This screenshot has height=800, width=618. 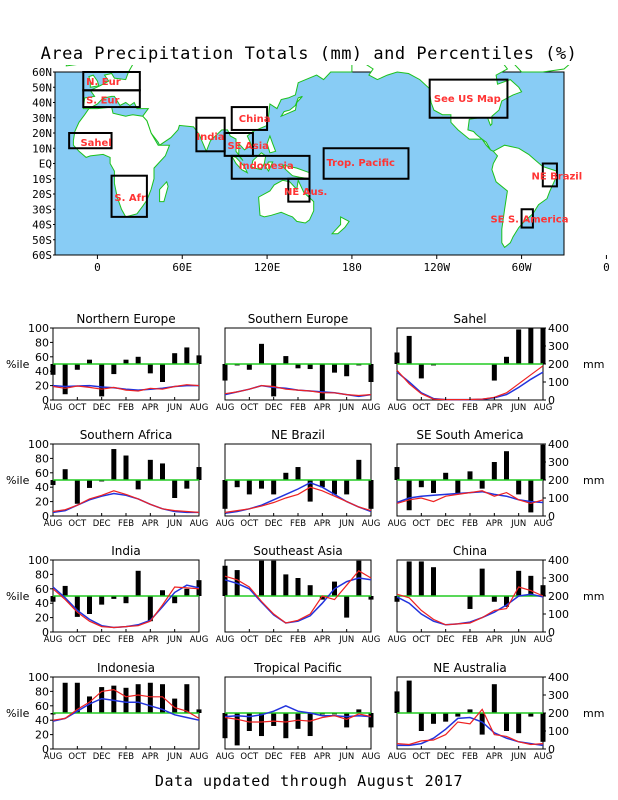 I want to click on pct-axis-label: %ile, so click(x=18, y=596).